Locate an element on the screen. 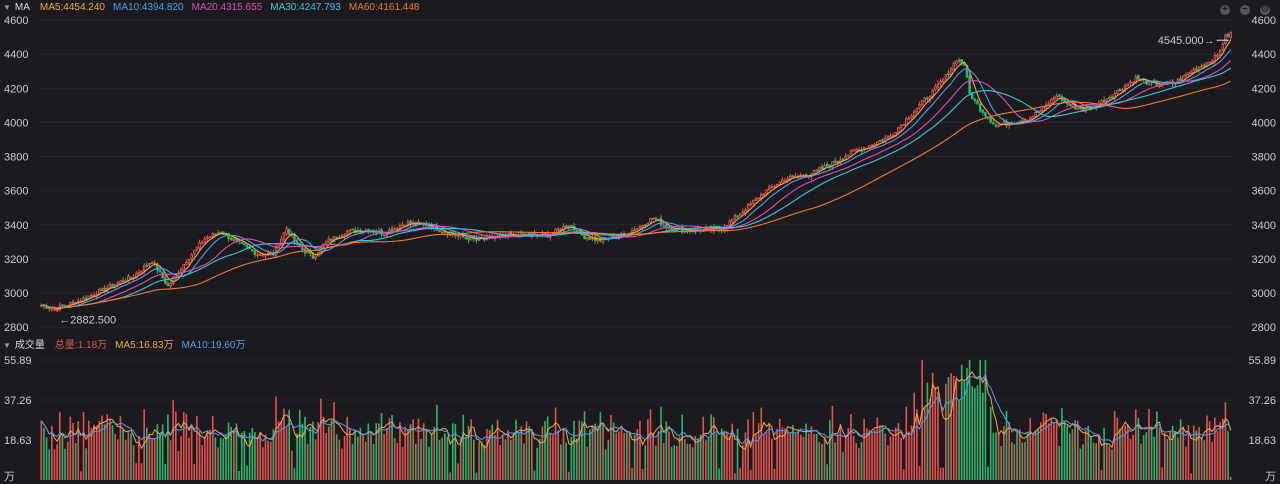  price-tick-right-label: 3400 is located at coordinates (1264, 226).